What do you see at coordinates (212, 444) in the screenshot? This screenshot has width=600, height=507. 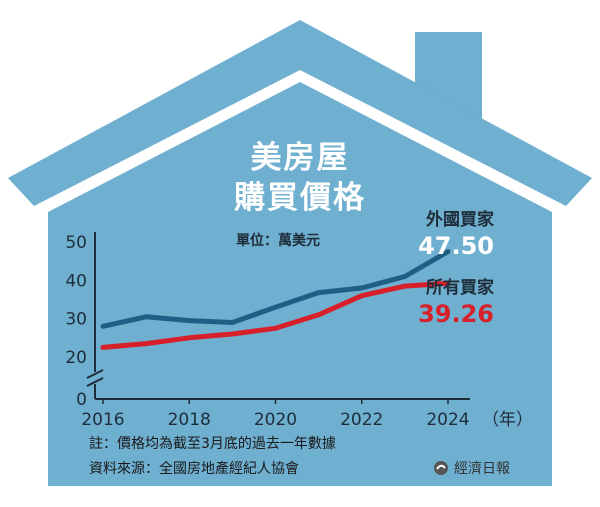 I see `footnote: 註：價格均為截至3月底的過去一年數據` at bounding box center [212, 444].